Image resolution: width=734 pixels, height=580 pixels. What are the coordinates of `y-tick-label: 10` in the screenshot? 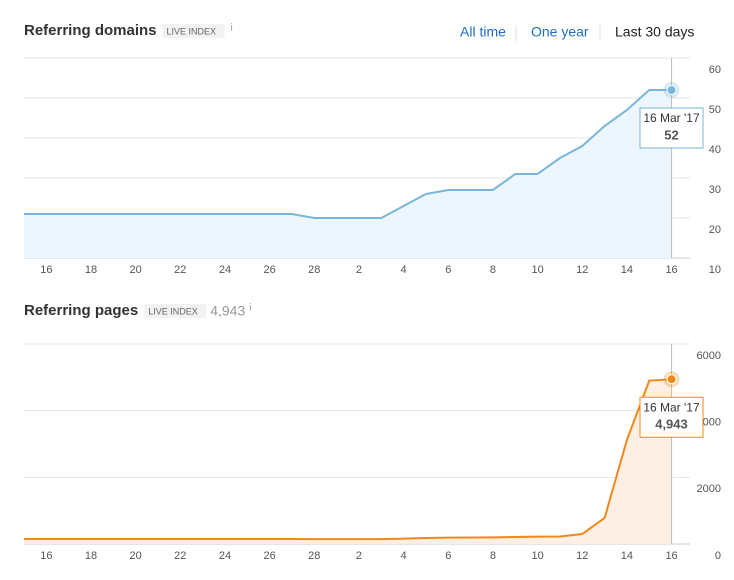 It's located at (715, 270).